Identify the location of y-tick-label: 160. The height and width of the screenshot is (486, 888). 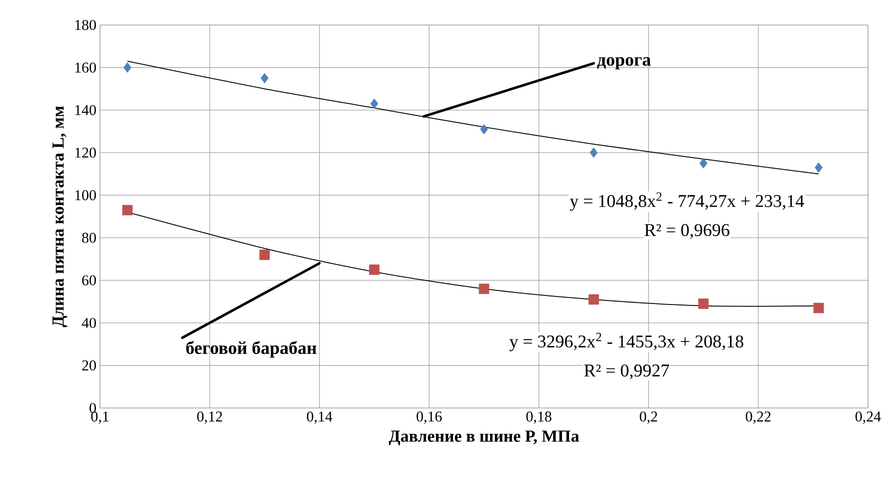
(85, 67).